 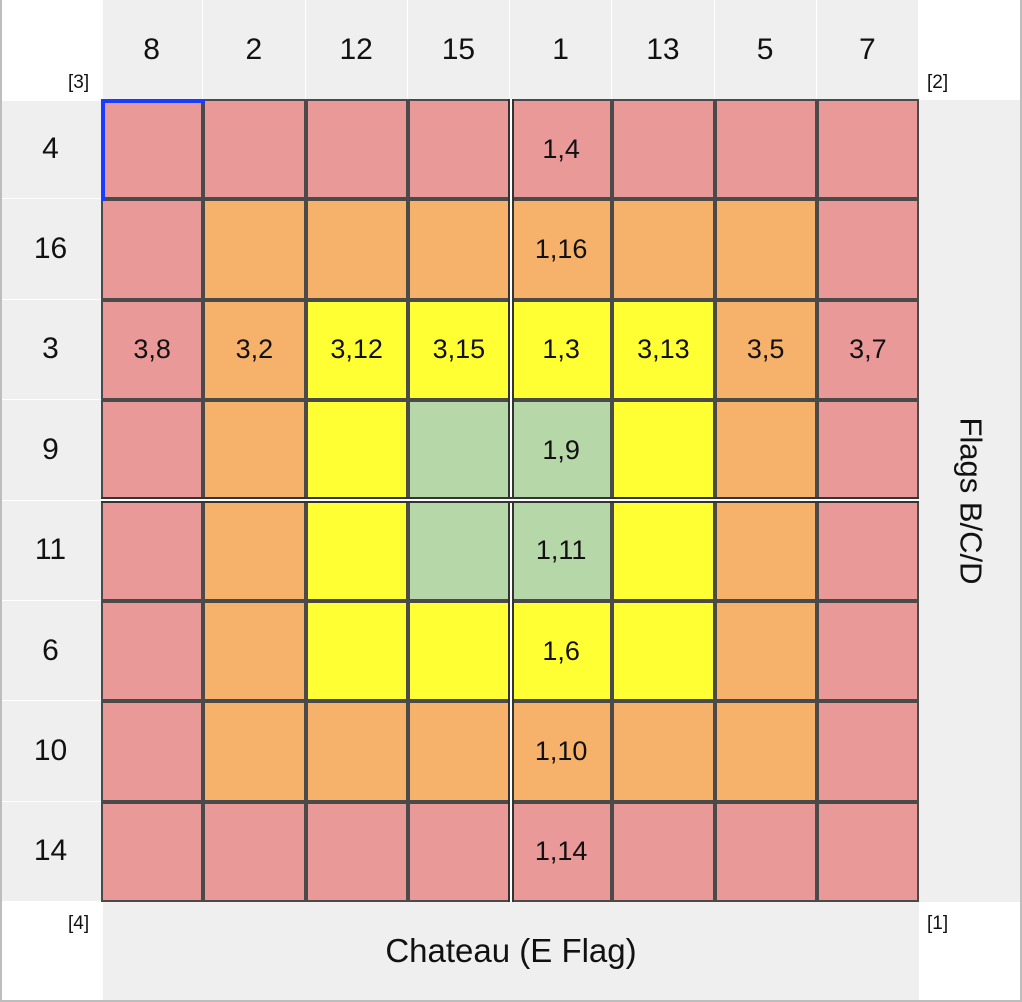 What do you see at coordinates (356, 350) in the screenshot?
I see `grid-cell: 3,12` at bounding box center [356, 350].